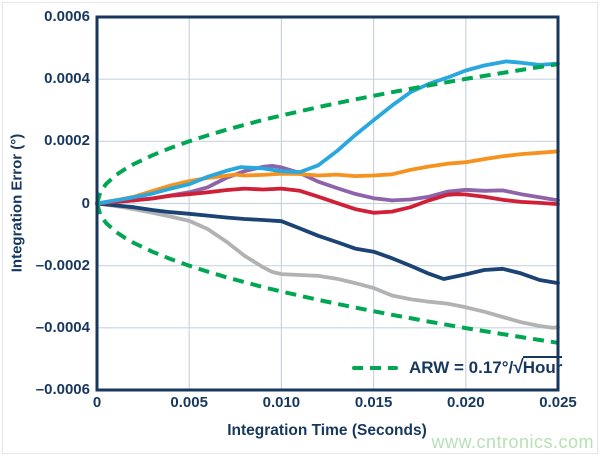  What do you see at coordinates (327, 177) in the screenshot?
I see `series-orange-gyro-line` at bounding box center [327, 177].